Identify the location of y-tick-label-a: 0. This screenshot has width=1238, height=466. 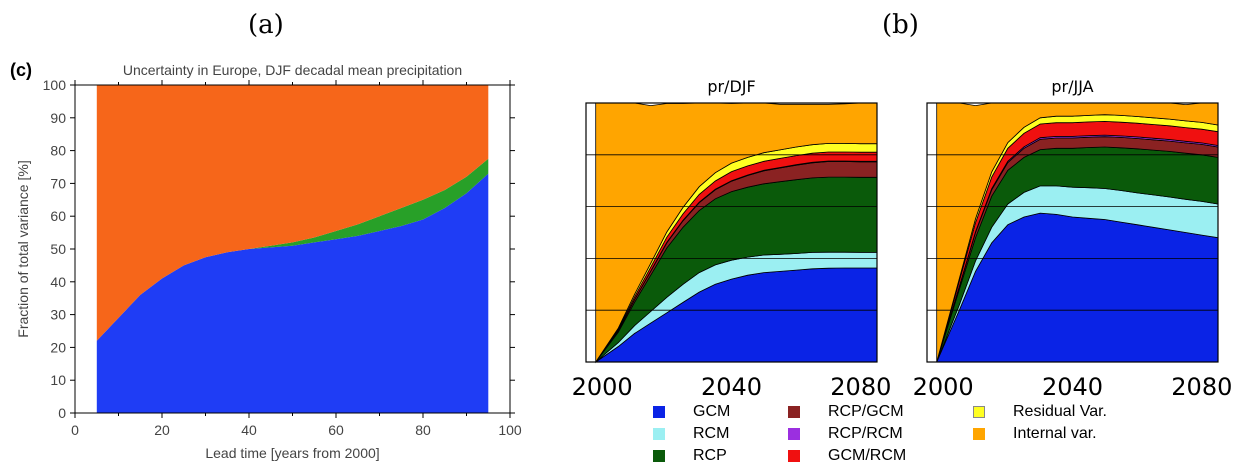
(62, 413).